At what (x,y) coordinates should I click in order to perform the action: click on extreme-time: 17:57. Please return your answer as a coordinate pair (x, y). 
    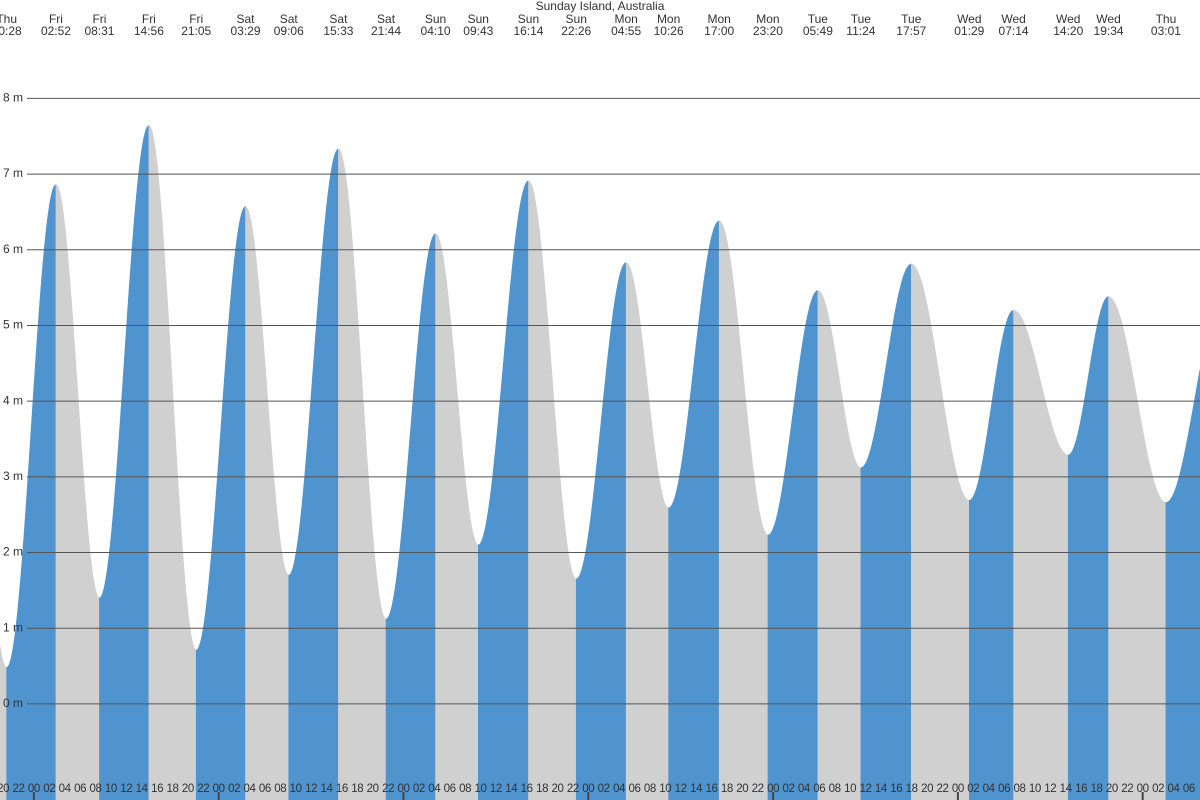
    Looking at the image, I should click on (911, 31).